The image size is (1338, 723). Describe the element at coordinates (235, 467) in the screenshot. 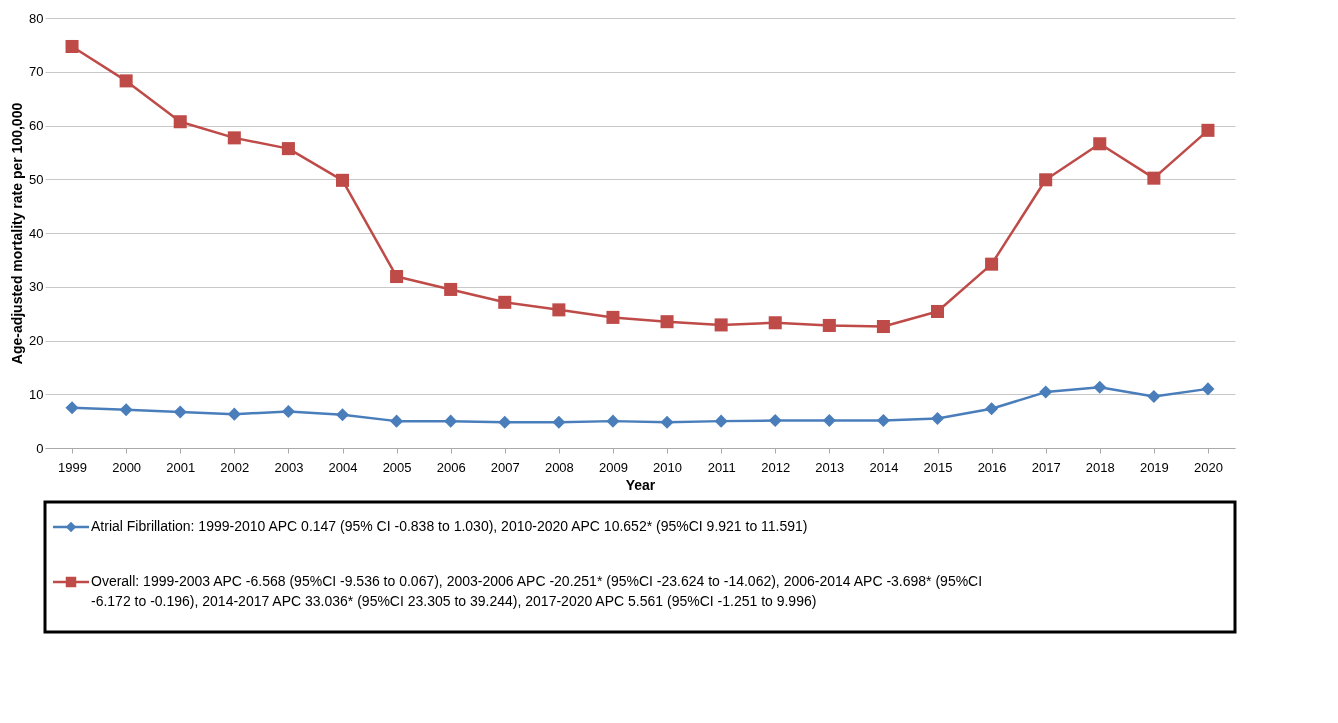

I see `x-tick-label: 2002` at that location.